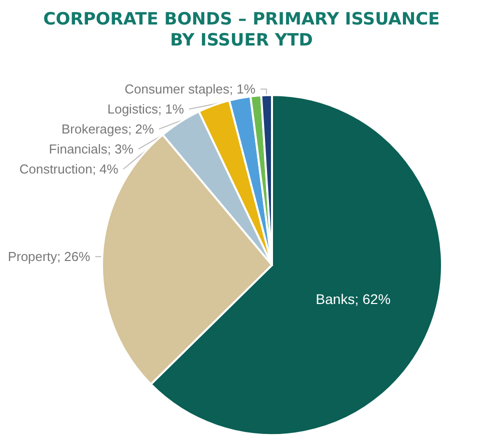  What do you see at coordinates (190, 89) in the screenshot?
I see `slice-label: Consumer staples; 1%` at bounding box center [190, 89].